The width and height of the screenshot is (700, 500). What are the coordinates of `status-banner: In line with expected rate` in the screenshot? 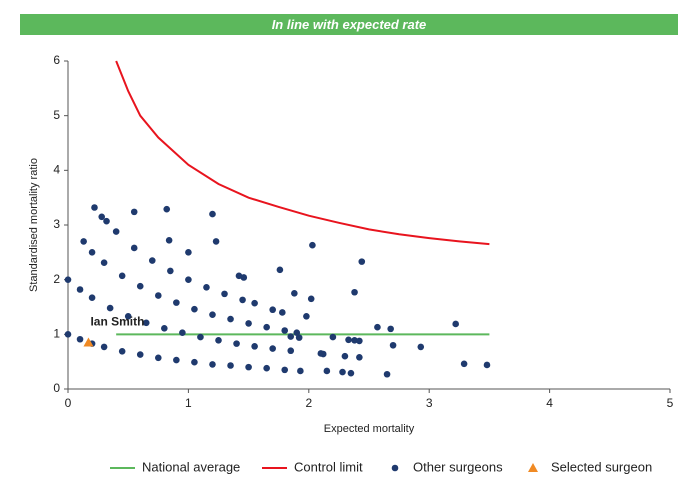 It's located at (349, 24).